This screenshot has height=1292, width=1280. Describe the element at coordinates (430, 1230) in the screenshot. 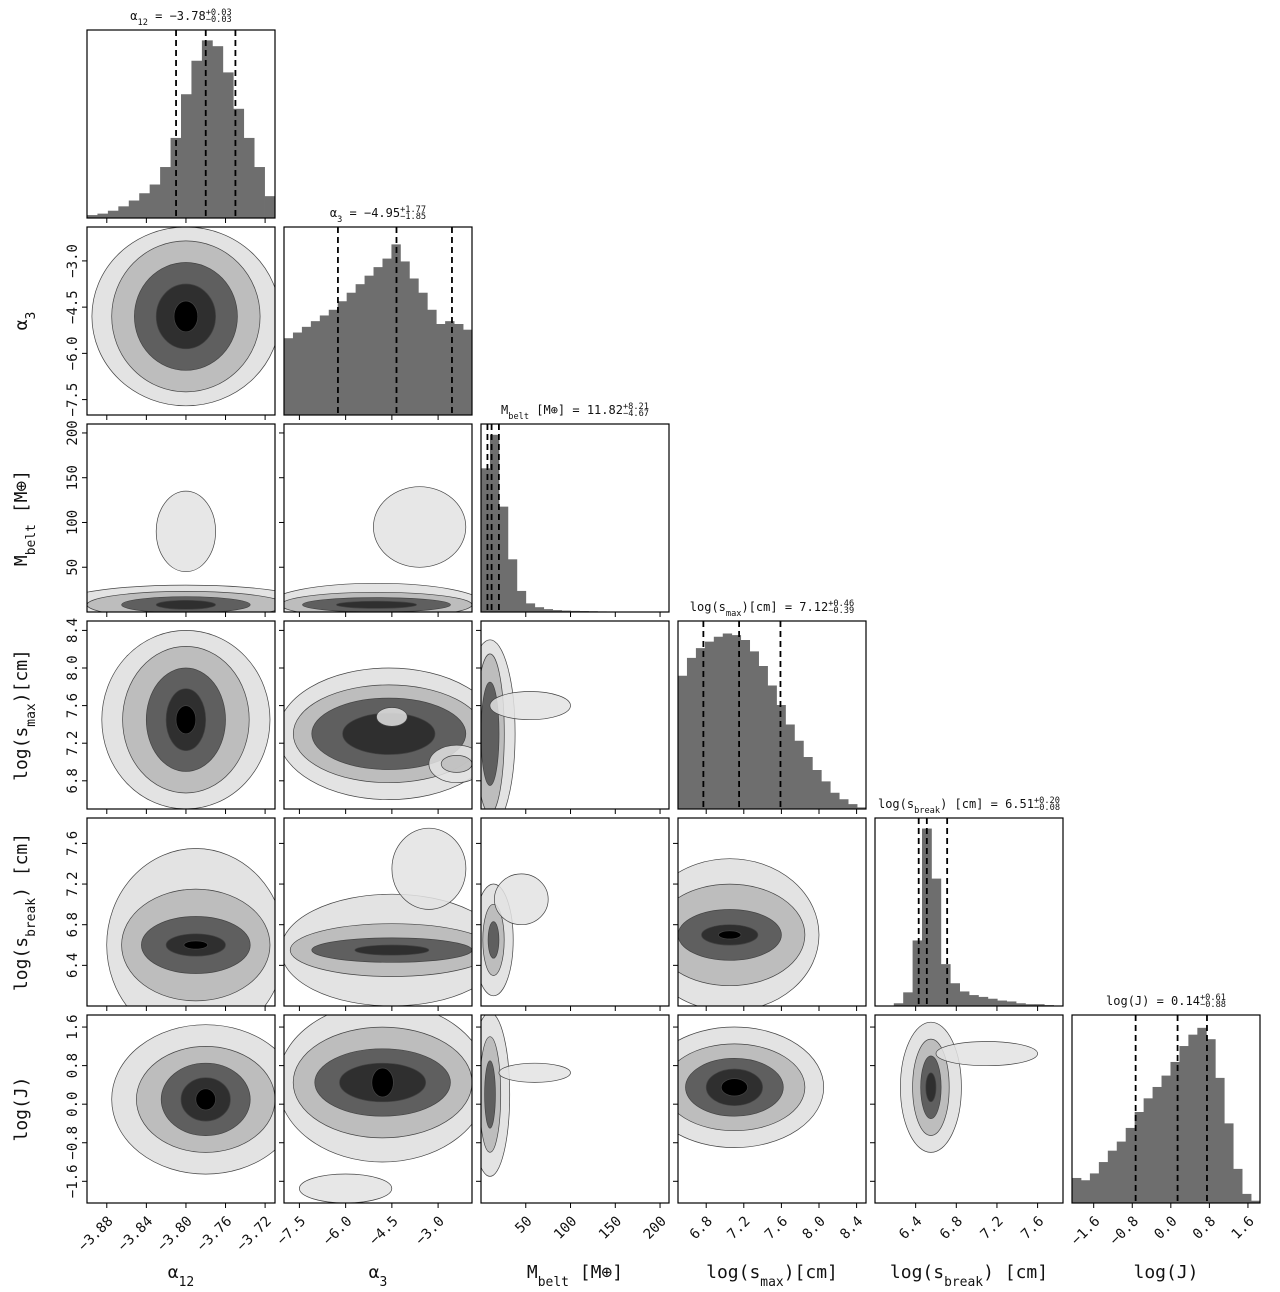

I see `x-tick-label: −3.0` at that location.